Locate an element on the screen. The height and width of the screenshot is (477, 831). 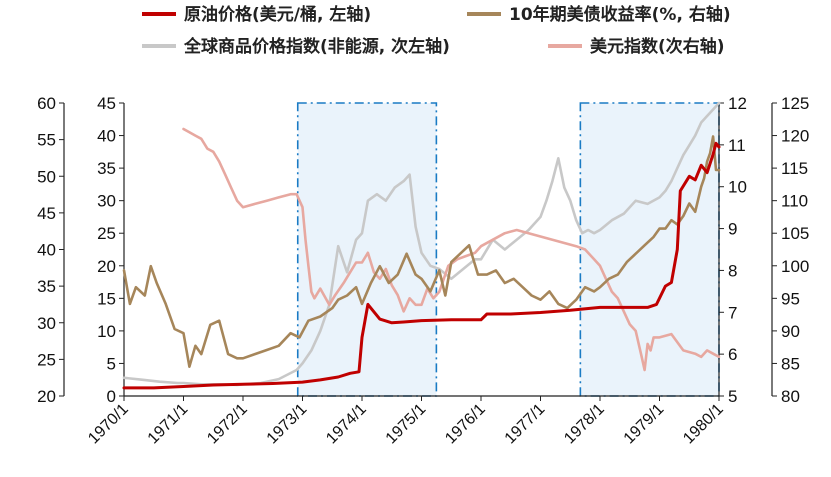
left-tick-label: 30 is located at coordinates (46, 323).